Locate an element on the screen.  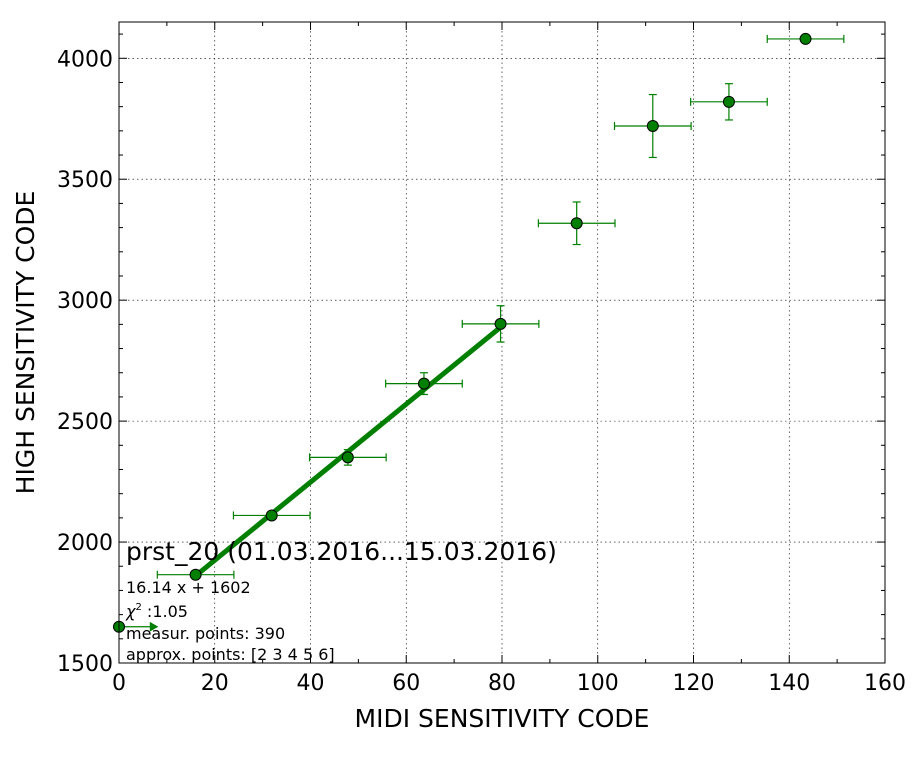
x-tick-label: 160 is located at coordinates (885, 683).